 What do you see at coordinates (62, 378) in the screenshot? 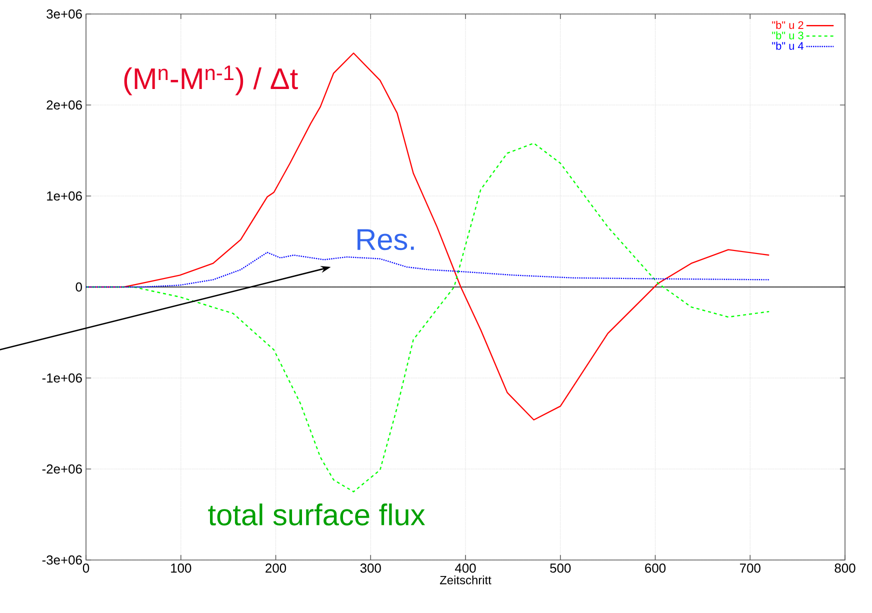
I see `y-tick-label: -1e+06` at bounding box center [62, 378].